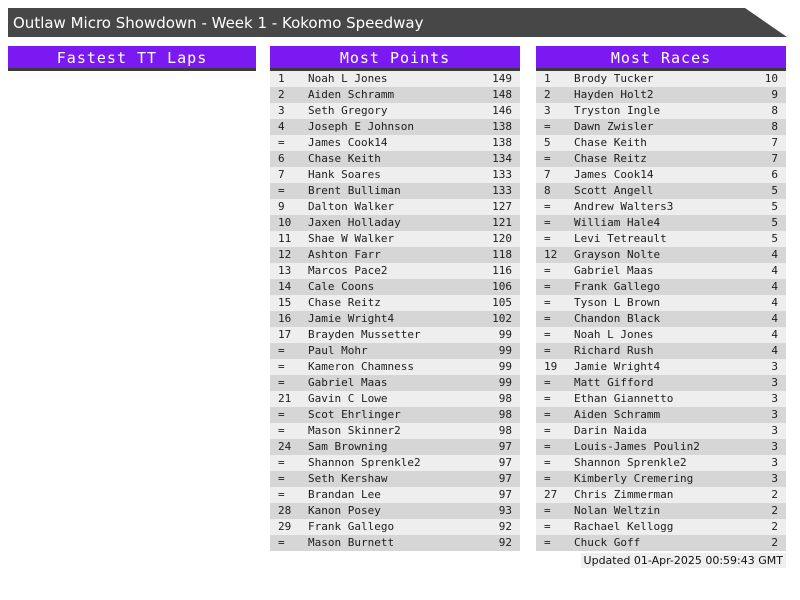 Image resolution: width=800 pixels, height=600 pixels. Describe the element at coordinates (661, 143) in the screenshot. I see `leaderboard-row: 5 Chase Keith 7` at that location.